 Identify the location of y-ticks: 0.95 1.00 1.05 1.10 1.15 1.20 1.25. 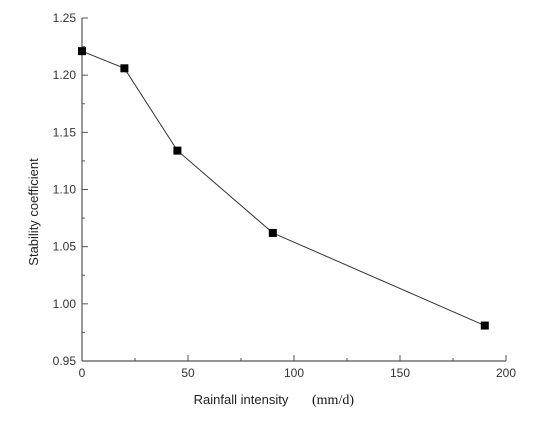
(70, 189).